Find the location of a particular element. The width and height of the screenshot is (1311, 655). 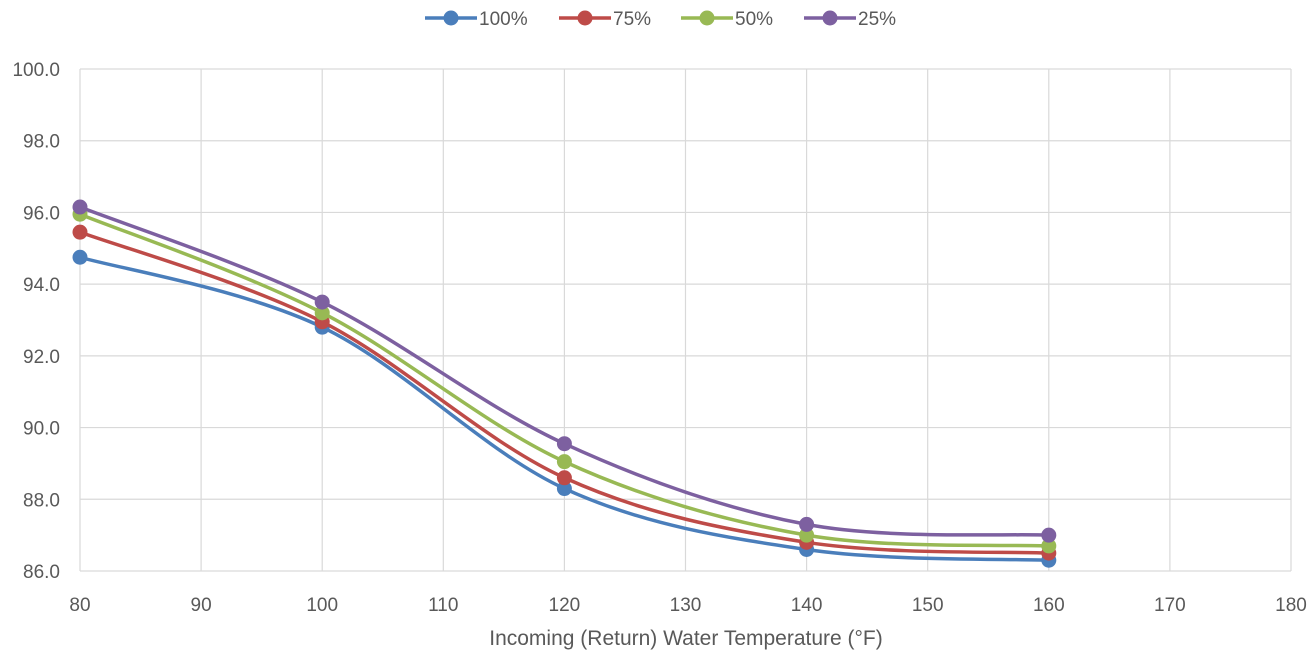

x-tick-label: 110 is located at coordinates (443, 605).